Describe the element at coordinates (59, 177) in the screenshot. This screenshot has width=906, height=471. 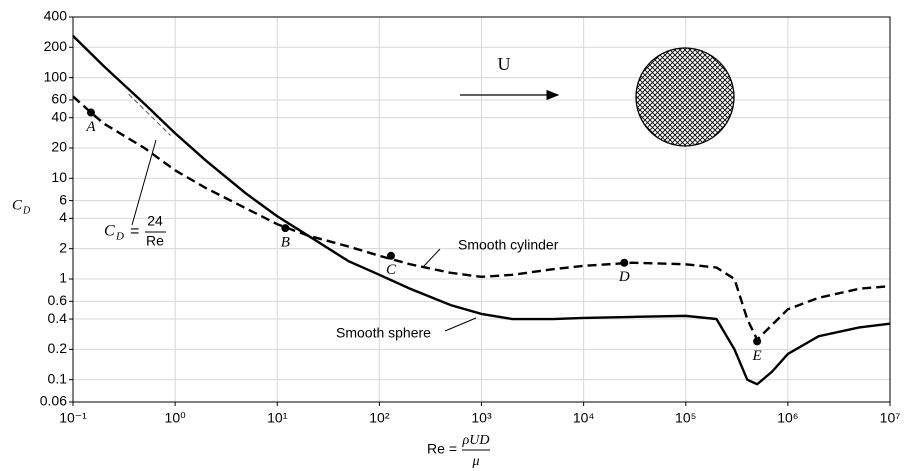
I see `y-tick-label: 10` at that location.